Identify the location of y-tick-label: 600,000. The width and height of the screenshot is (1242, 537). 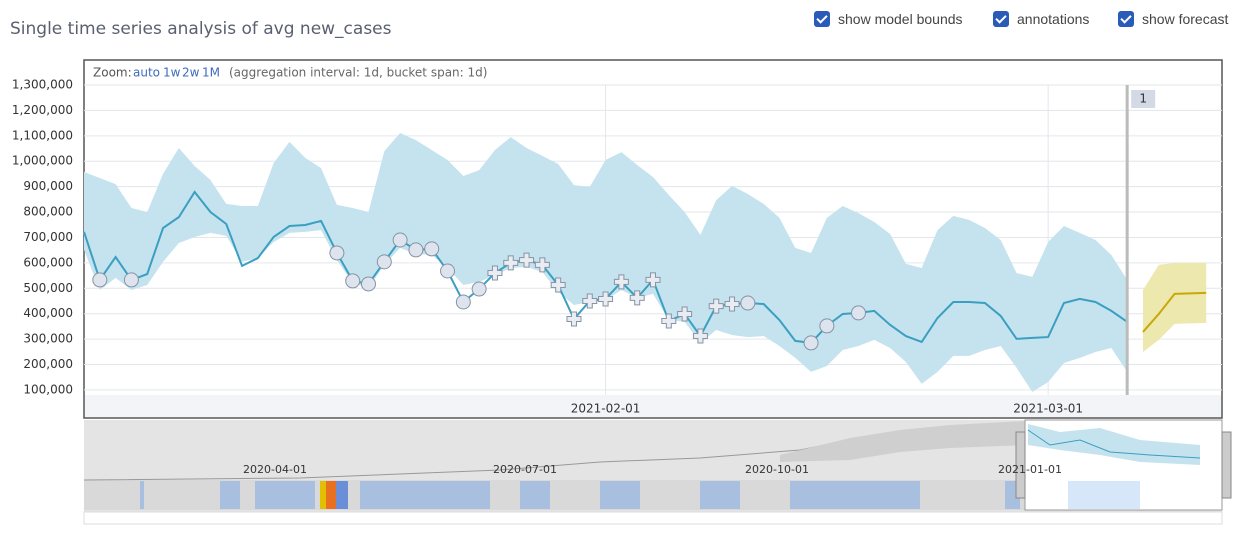
(48, 262).